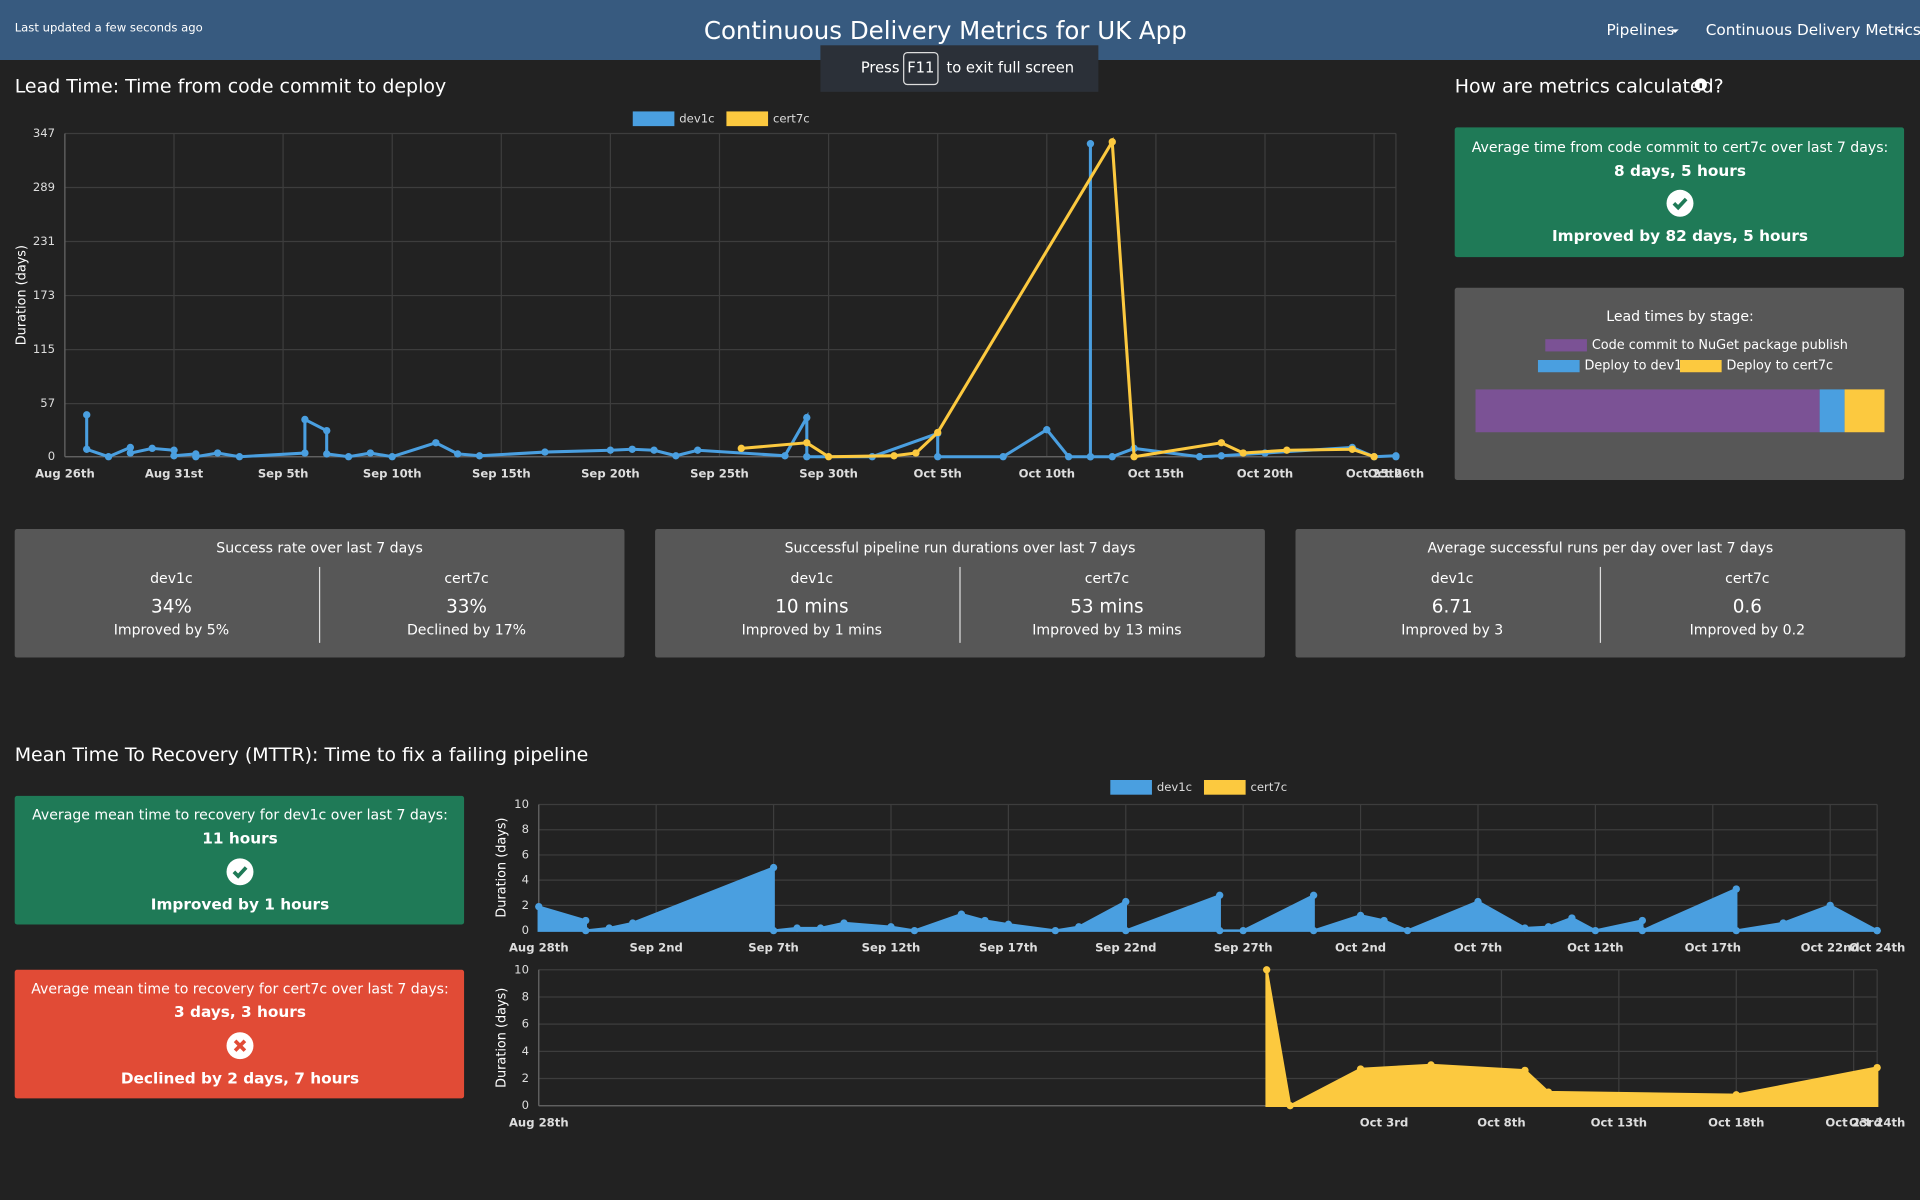  I want to click on x-tick-label: Oct 20th, so click(1265, 473).